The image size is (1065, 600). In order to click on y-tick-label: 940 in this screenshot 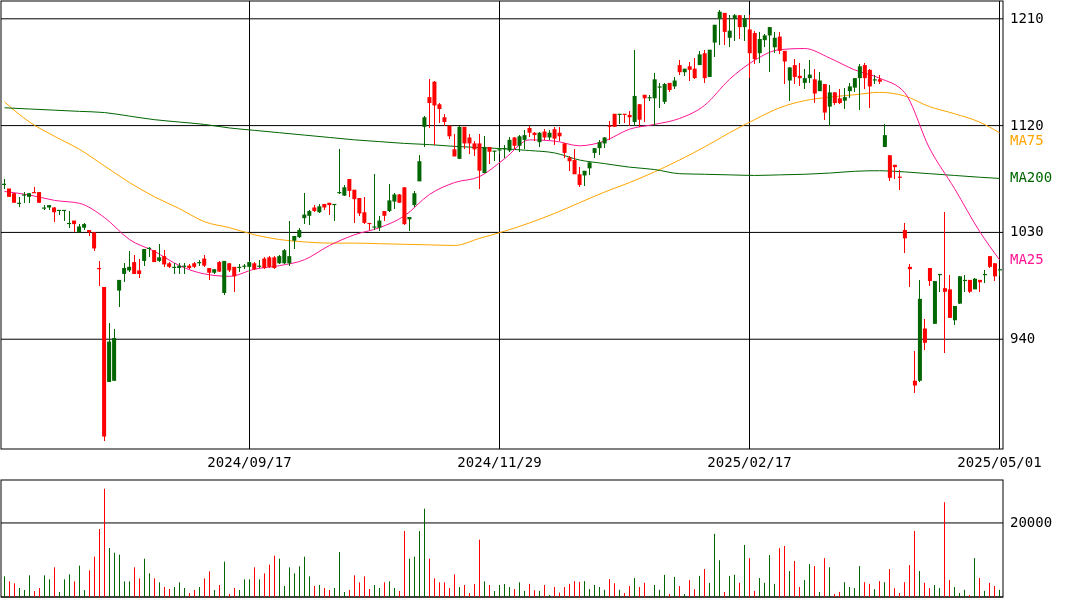, I will do `click(1023, 338)`.